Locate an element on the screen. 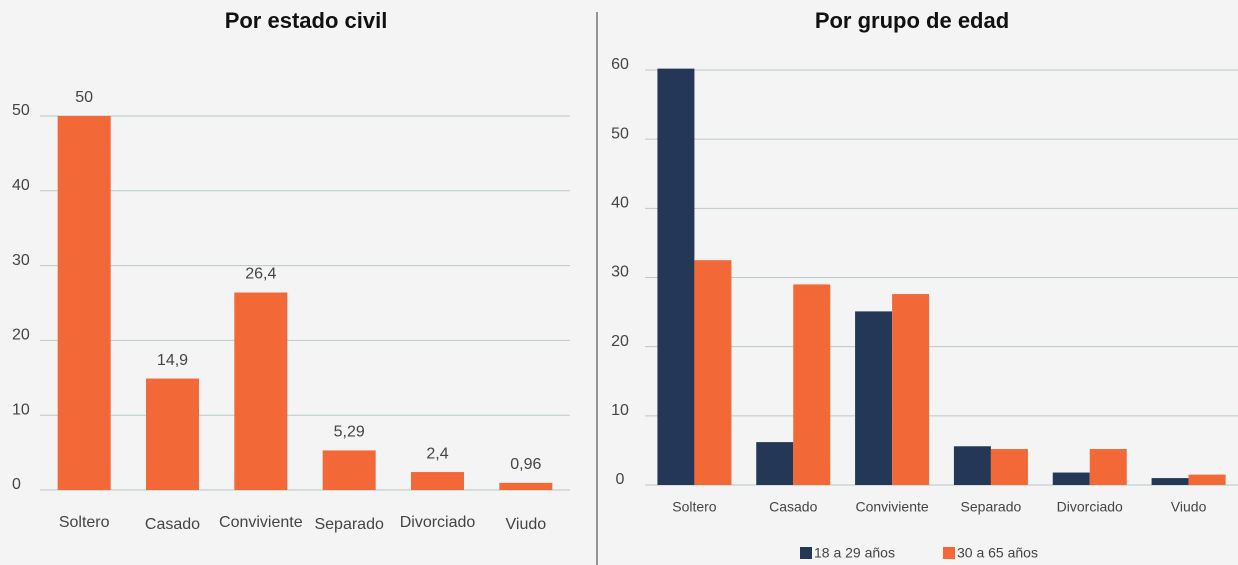  value-label: 5,29 is located at coordinates (349, 432).